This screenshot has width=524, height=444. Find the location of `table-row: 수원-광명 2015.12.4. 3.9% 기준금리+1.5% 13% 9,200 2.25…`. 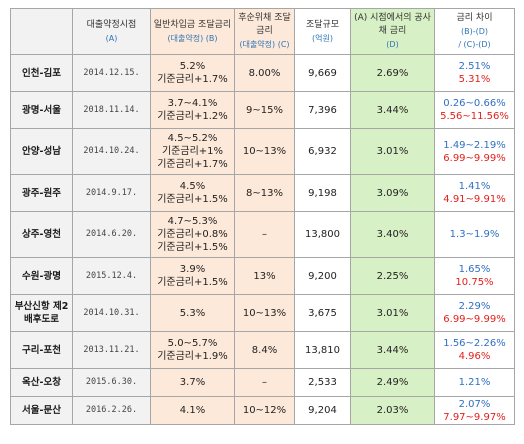

table-row: 수원-광명 2015.12.4. 3.9% 기준금리+1.5% 13% 9,200 2.25… is located at coordinates (262, 276).